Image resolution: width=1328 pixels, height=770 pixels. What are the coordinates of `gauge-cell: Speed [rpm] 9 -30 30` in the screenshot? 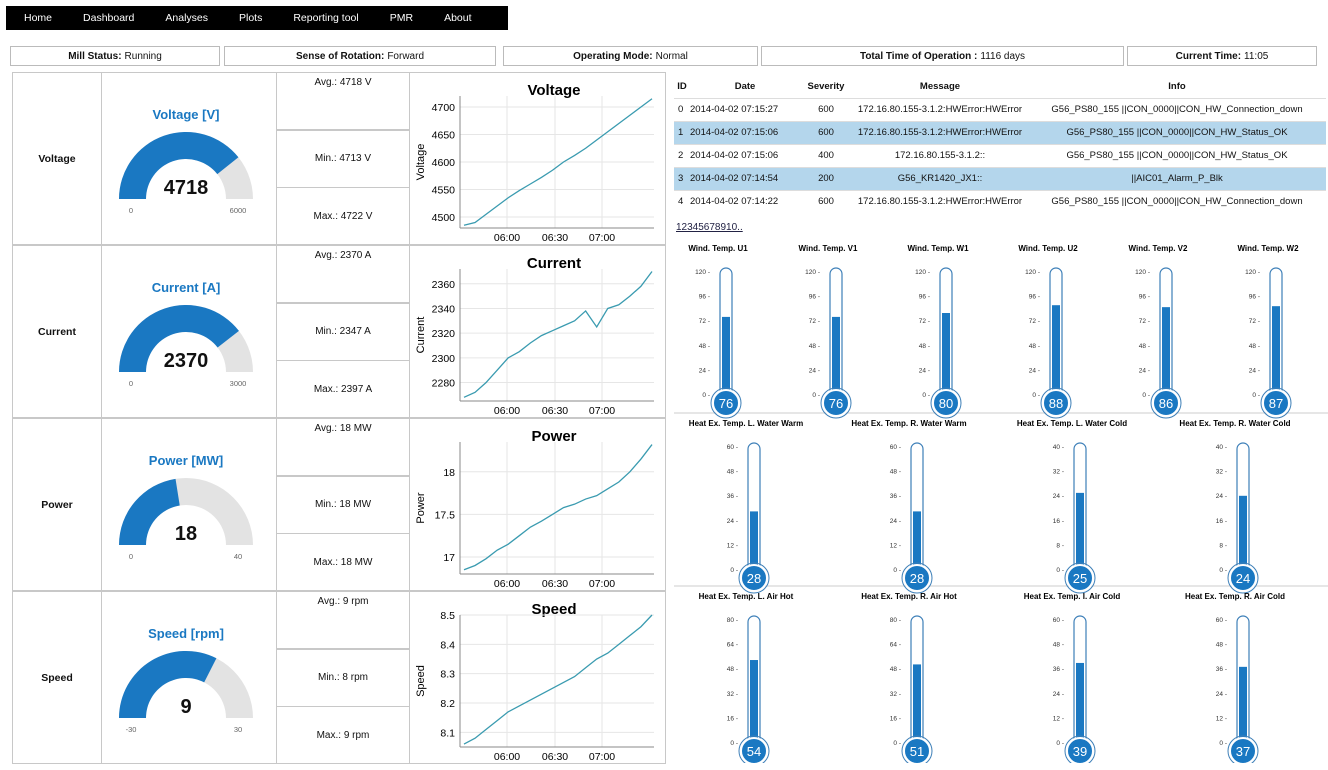 It's located at (189, 677).